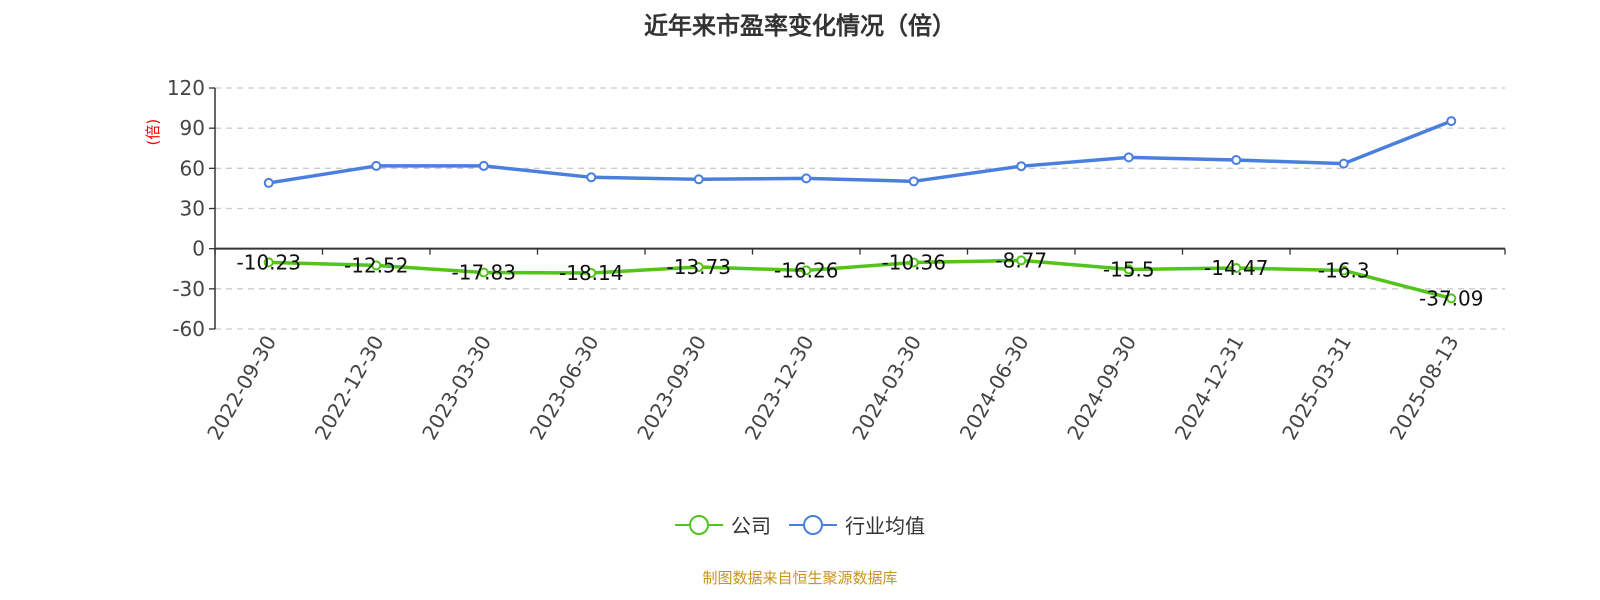 This screenshot has height=600, width=1600. I want to click on data-label: -18.14, so click(591, 273).